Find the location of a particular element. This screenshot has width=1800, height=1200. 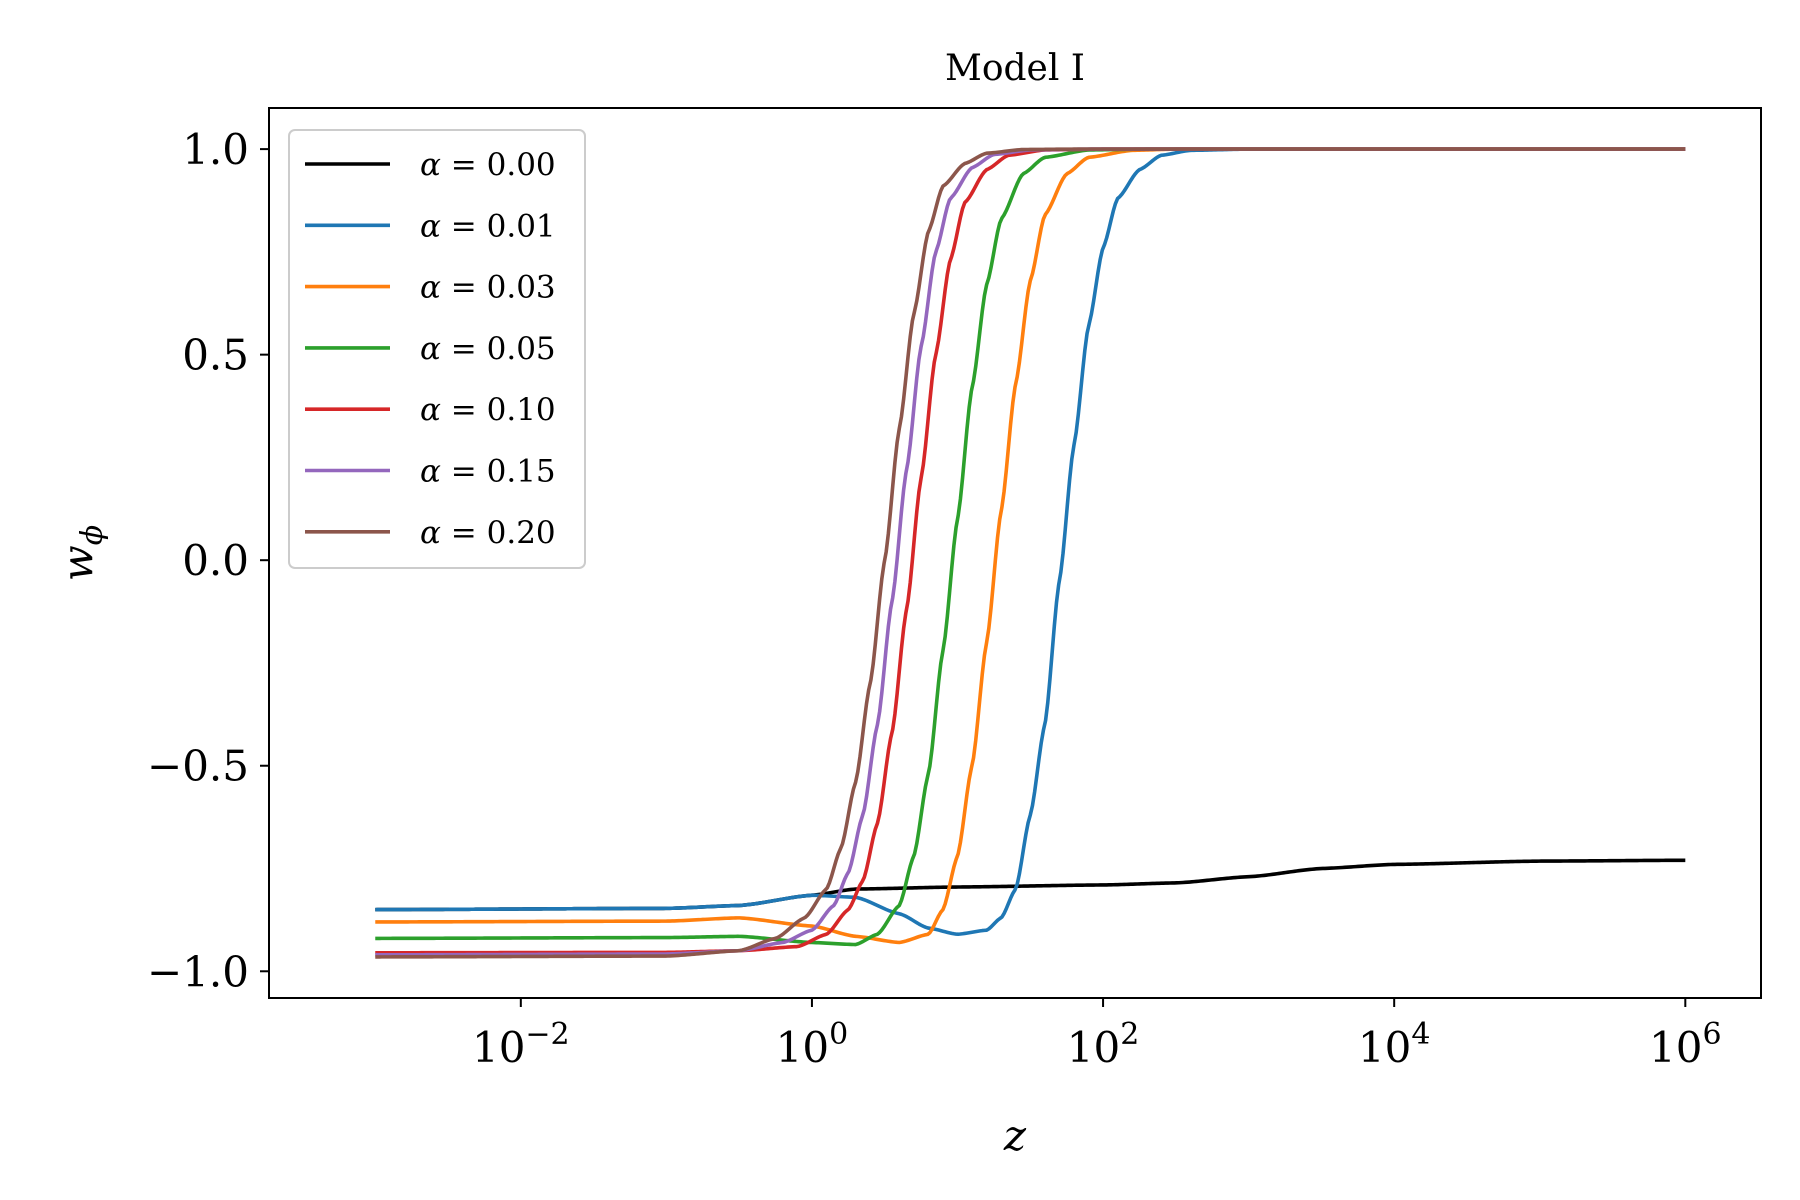

legend-label: α = 0.20 is located at coordinates (488, 533).